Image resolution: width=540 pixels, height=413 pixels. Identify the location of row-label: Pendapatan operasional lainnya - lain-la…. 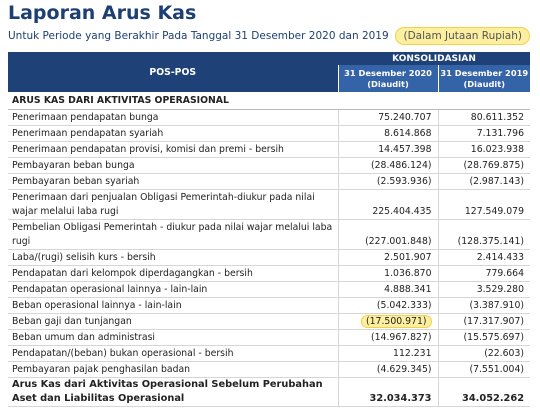
(173, 289).